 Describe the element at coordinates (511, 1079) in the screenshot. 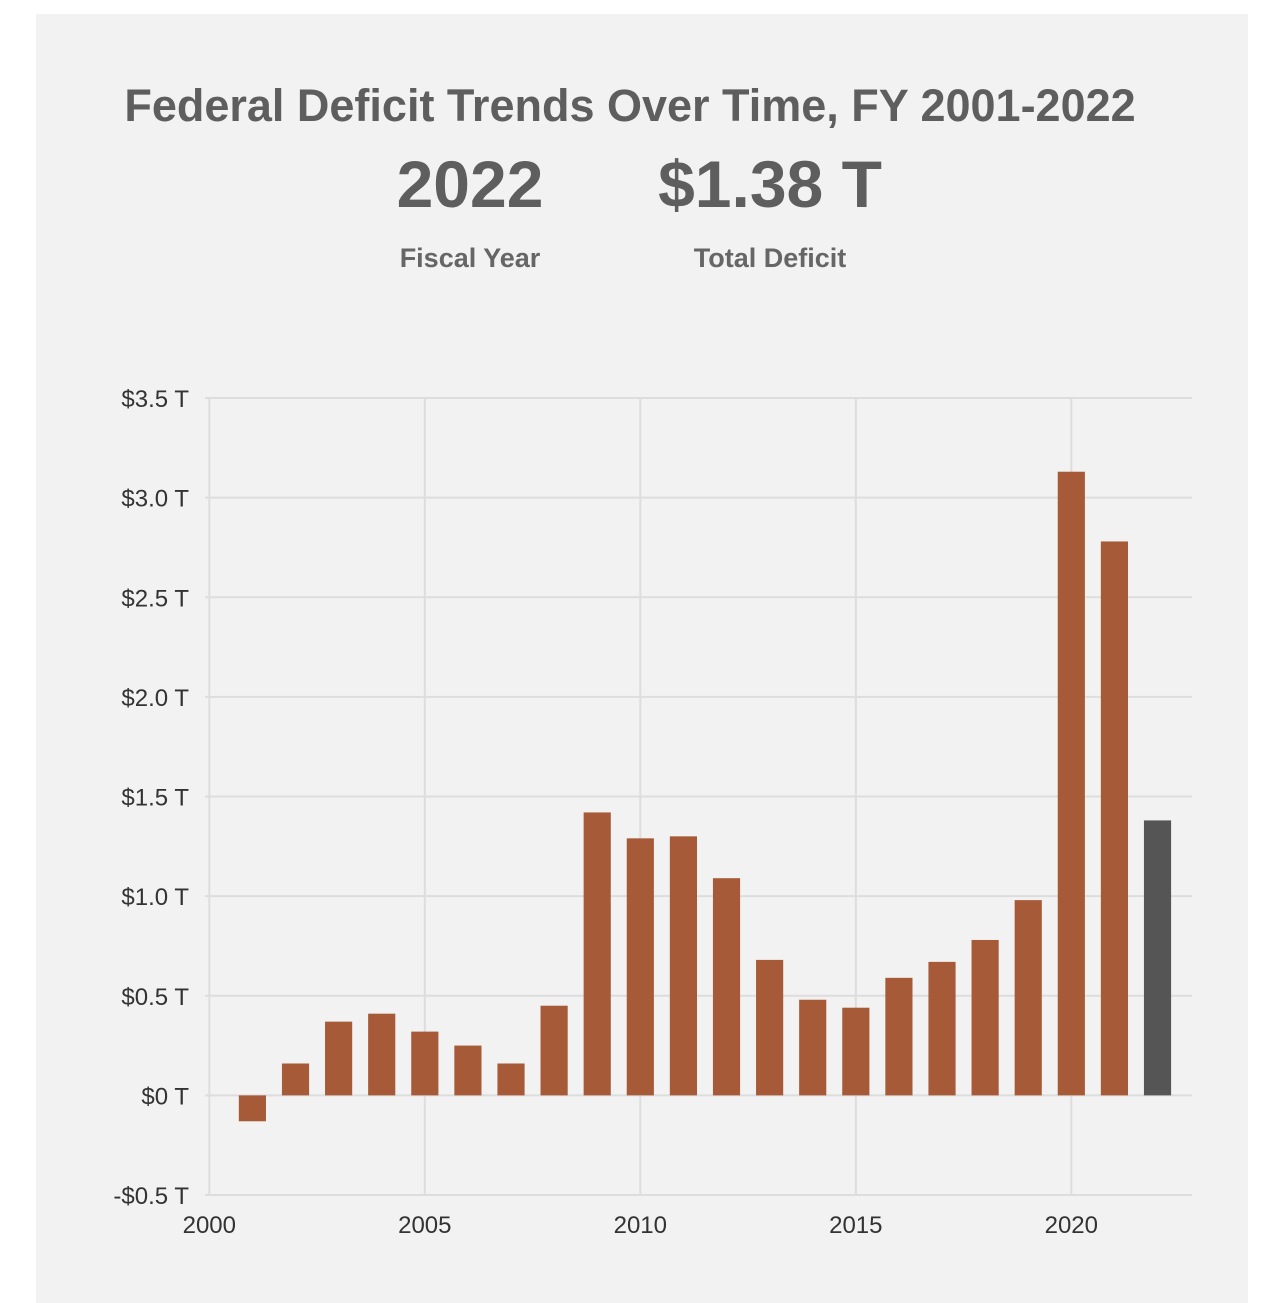

I see `bar-2007` at that location.